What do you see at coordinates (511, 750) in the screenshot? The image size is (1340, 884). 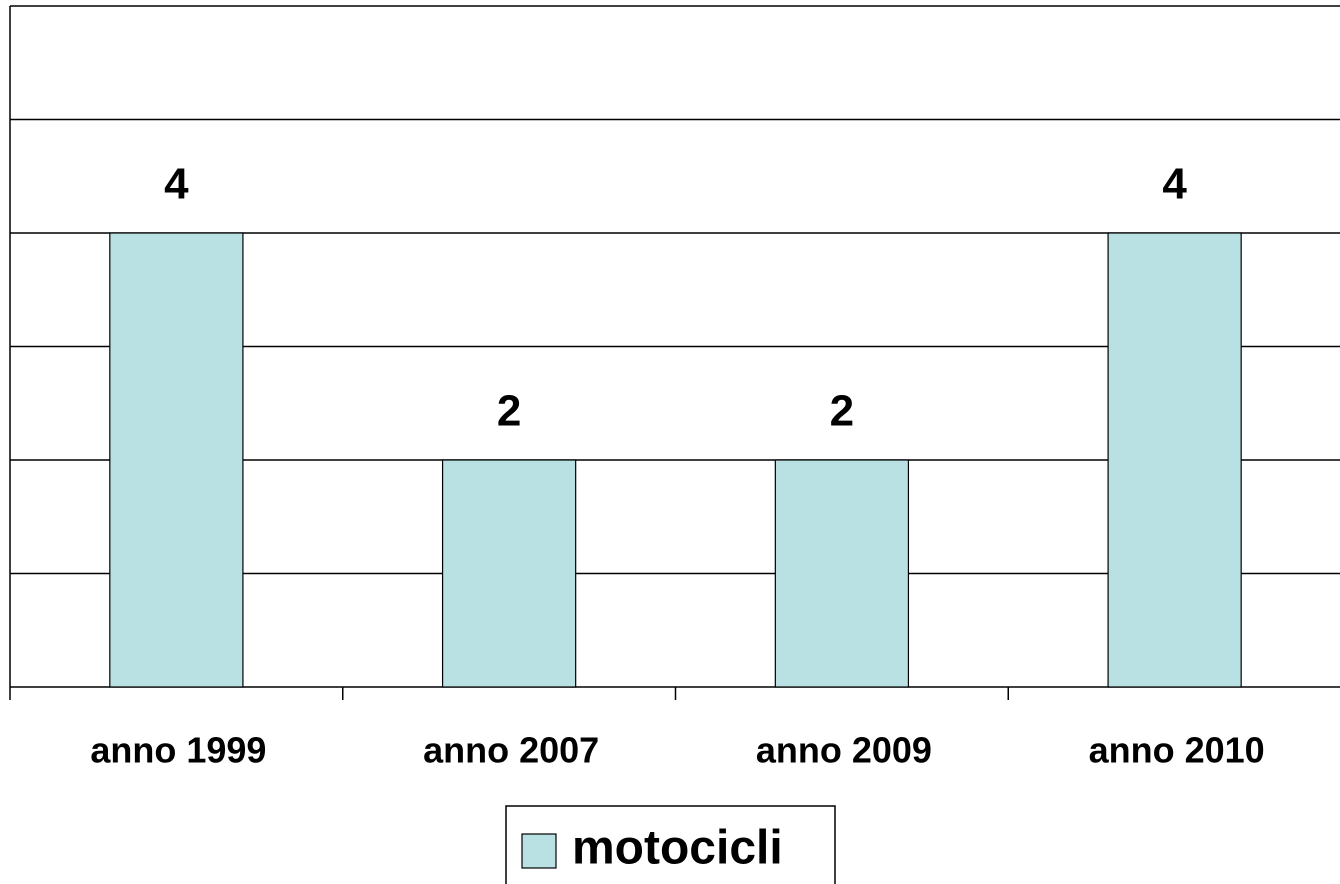 I see `x-tick-label: anno 2007` at bounding box center [511, 750].